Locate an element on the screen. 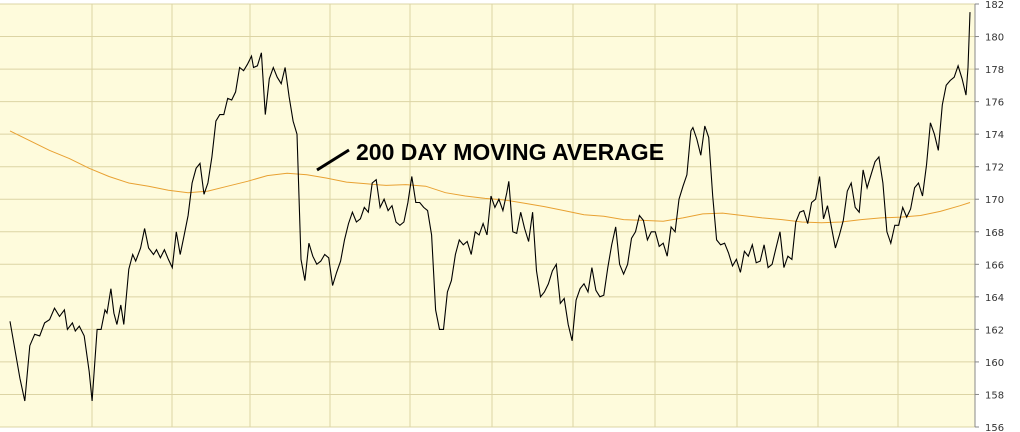 The height and width of the screenshot is (432, 1020). y-tick-label: 176 is located at coordinates (994, 103).